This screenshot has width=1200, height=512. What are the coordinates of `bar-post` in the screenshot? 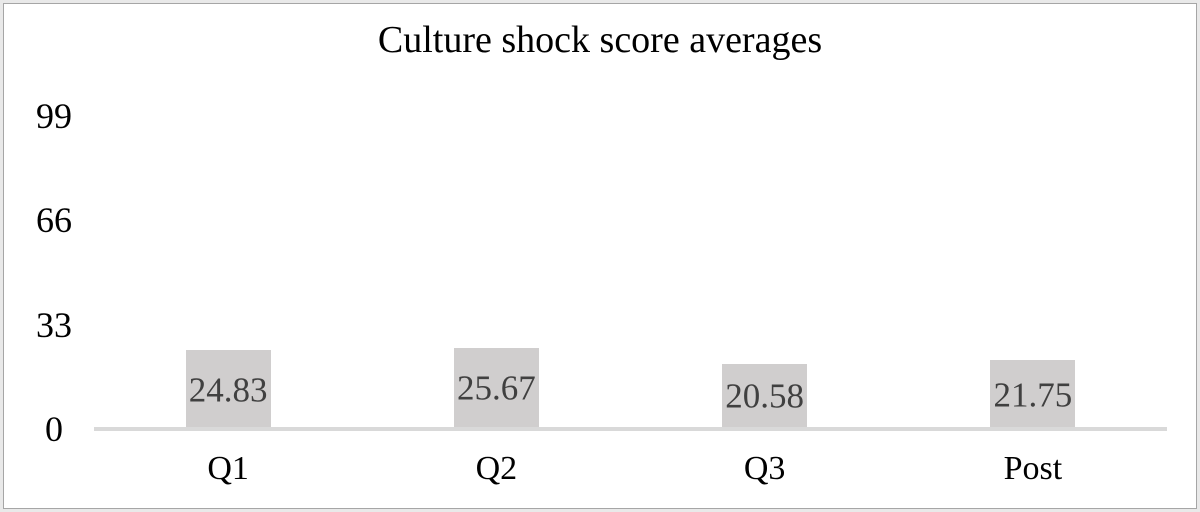 It's located at (1033, 394).